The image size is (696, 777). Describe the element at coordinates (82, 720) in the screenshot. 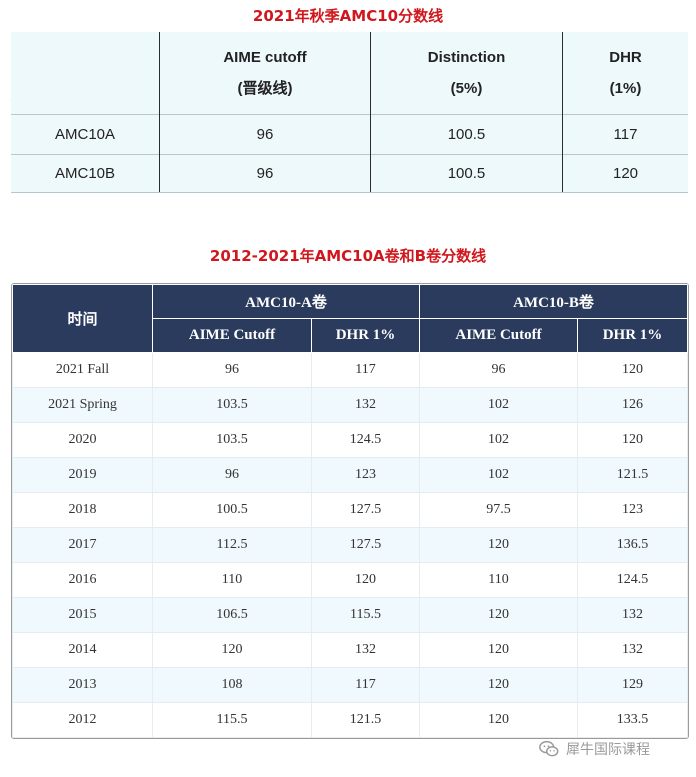

I see `cell-time: 2012` at that location.